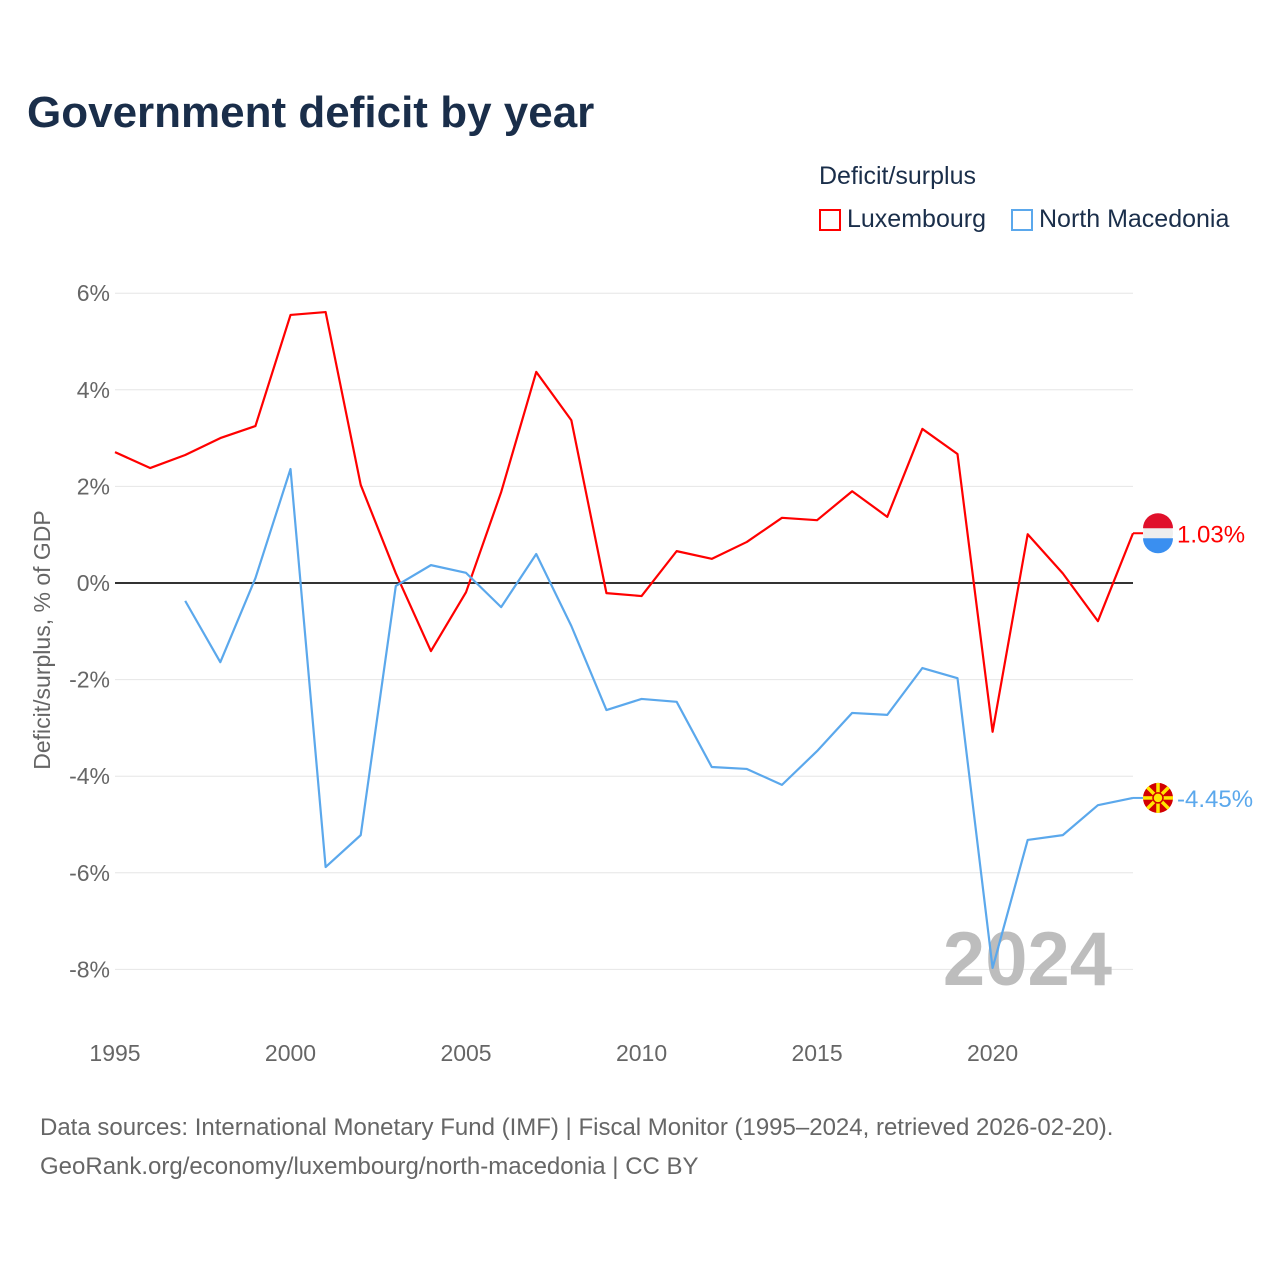 The height and width of the screenshot is (1280, 1280). What do you see at coordinates (89, 776) in the screenshot?
I see `y-tick-label: -4%` at bounding box center [89, 776].